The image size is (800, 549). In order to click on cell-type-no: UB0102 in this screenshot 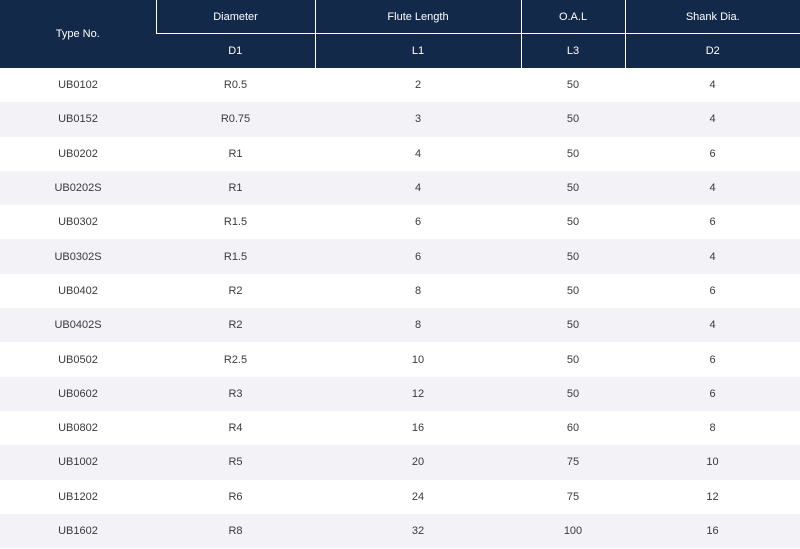, I will do `click(78, 85)`.